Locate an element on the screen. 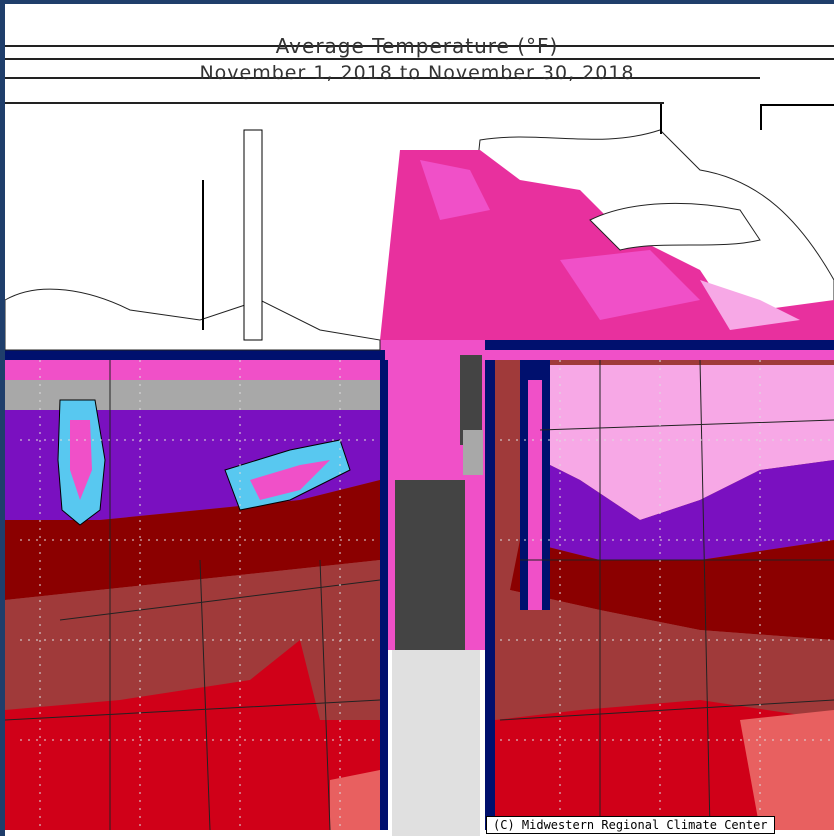 This screenshot has width=834, height=836. credit-label: (C) Midwestern Regional Climate Center is located at coordinates (630, 825).